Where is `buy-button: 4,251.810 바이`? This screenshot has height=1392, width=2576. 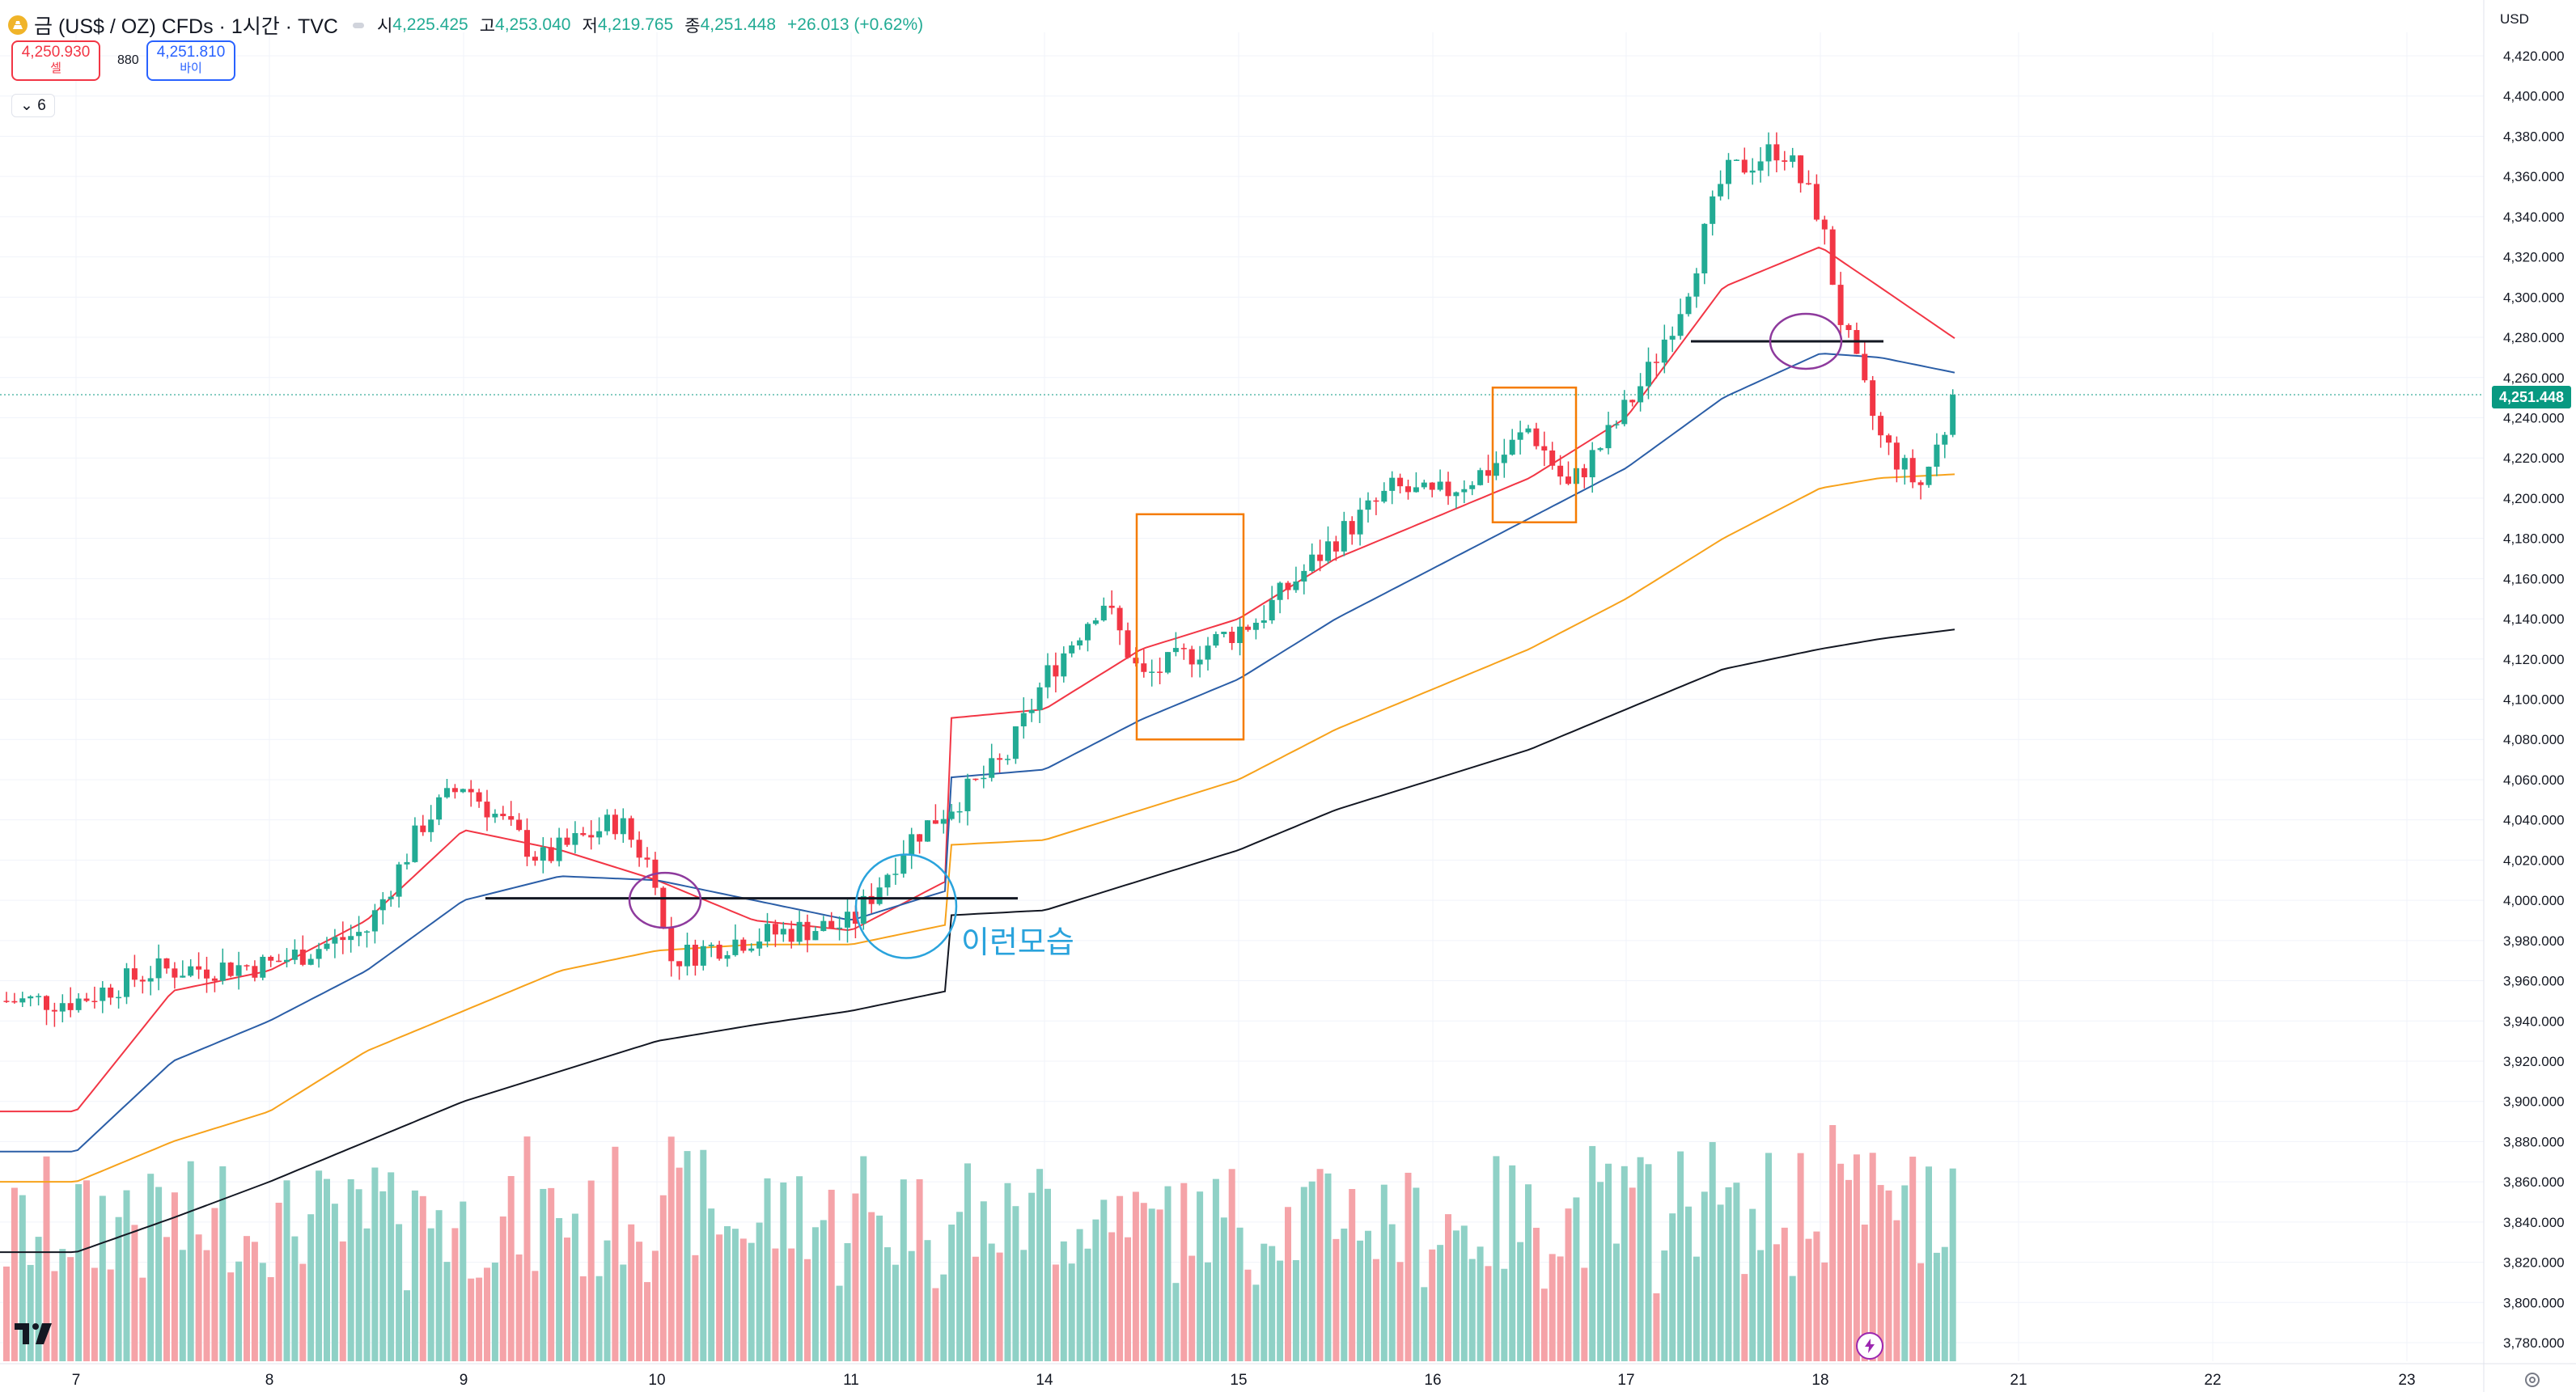 buy-button: 4,251.810 바이 is located at coordinates (190, 60).